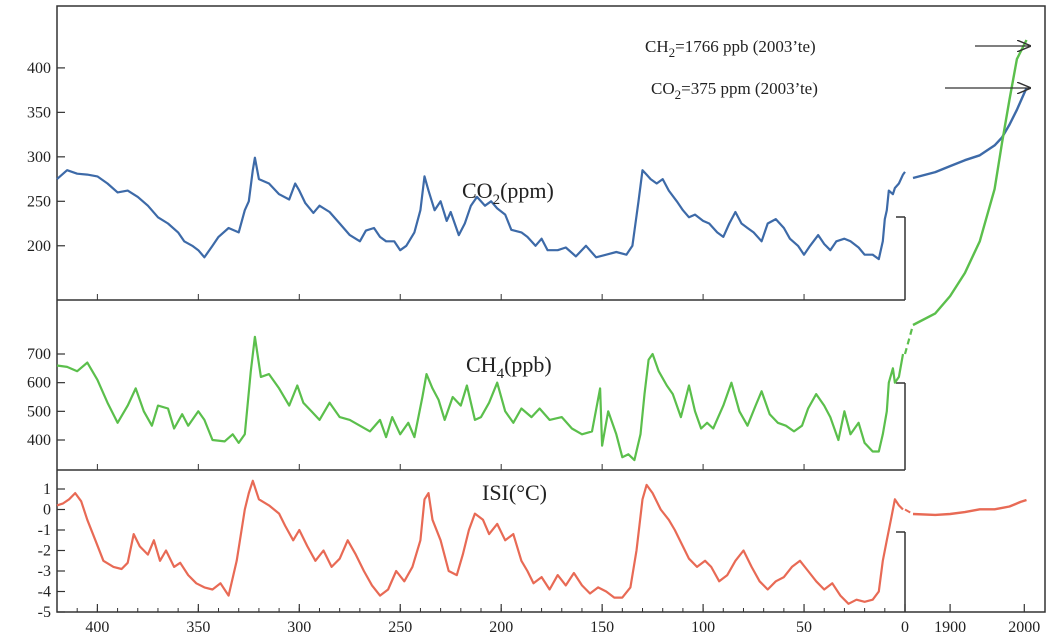  I want to click on x-tick-label: 50, so click(804, 627).